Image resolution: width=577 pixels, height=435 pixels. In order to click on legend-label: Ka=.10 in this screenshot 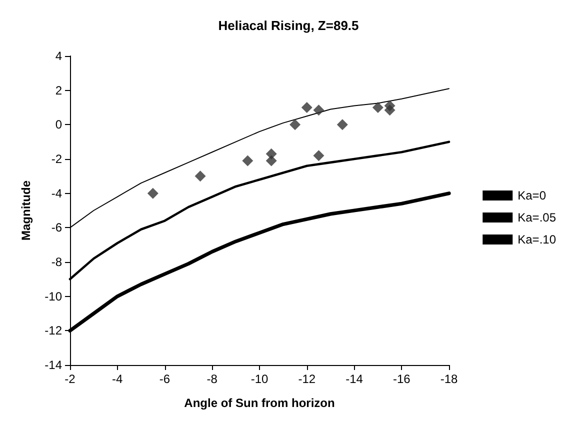, I will do `click(537, 239)`.